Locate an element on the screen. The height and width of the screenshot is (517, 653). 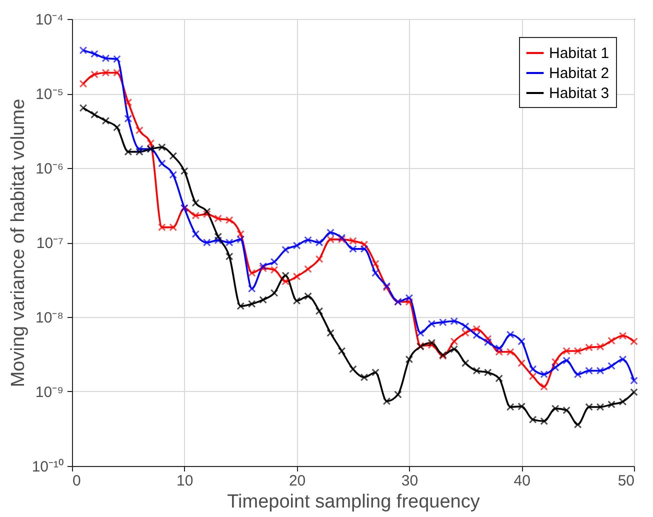
x-tick-label: 10 is located at coordinates (185, 481).